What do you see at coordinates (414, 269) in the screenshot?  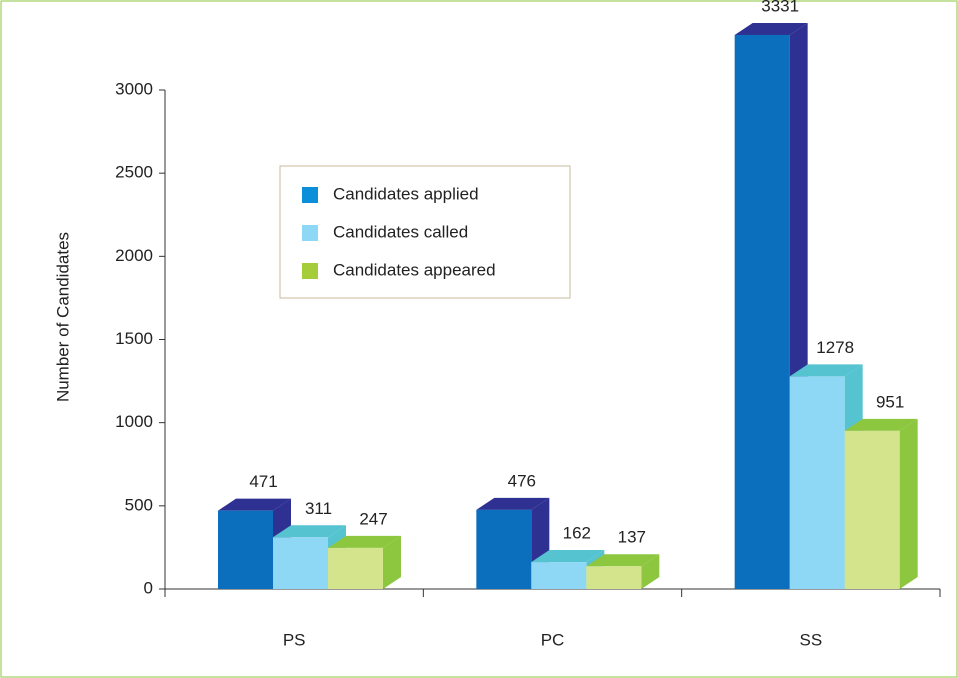 I see `legend-label: Candidates appeared` at bounding box center [414, 269].